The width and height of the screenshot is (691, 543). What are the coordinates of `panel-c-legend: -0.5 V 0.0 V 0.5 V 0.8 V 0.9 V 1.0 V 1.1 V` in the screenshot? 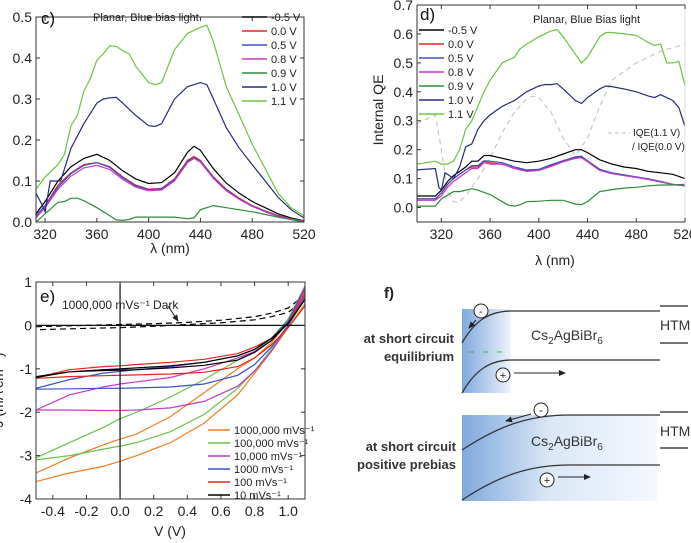 It's located at (271, 60).